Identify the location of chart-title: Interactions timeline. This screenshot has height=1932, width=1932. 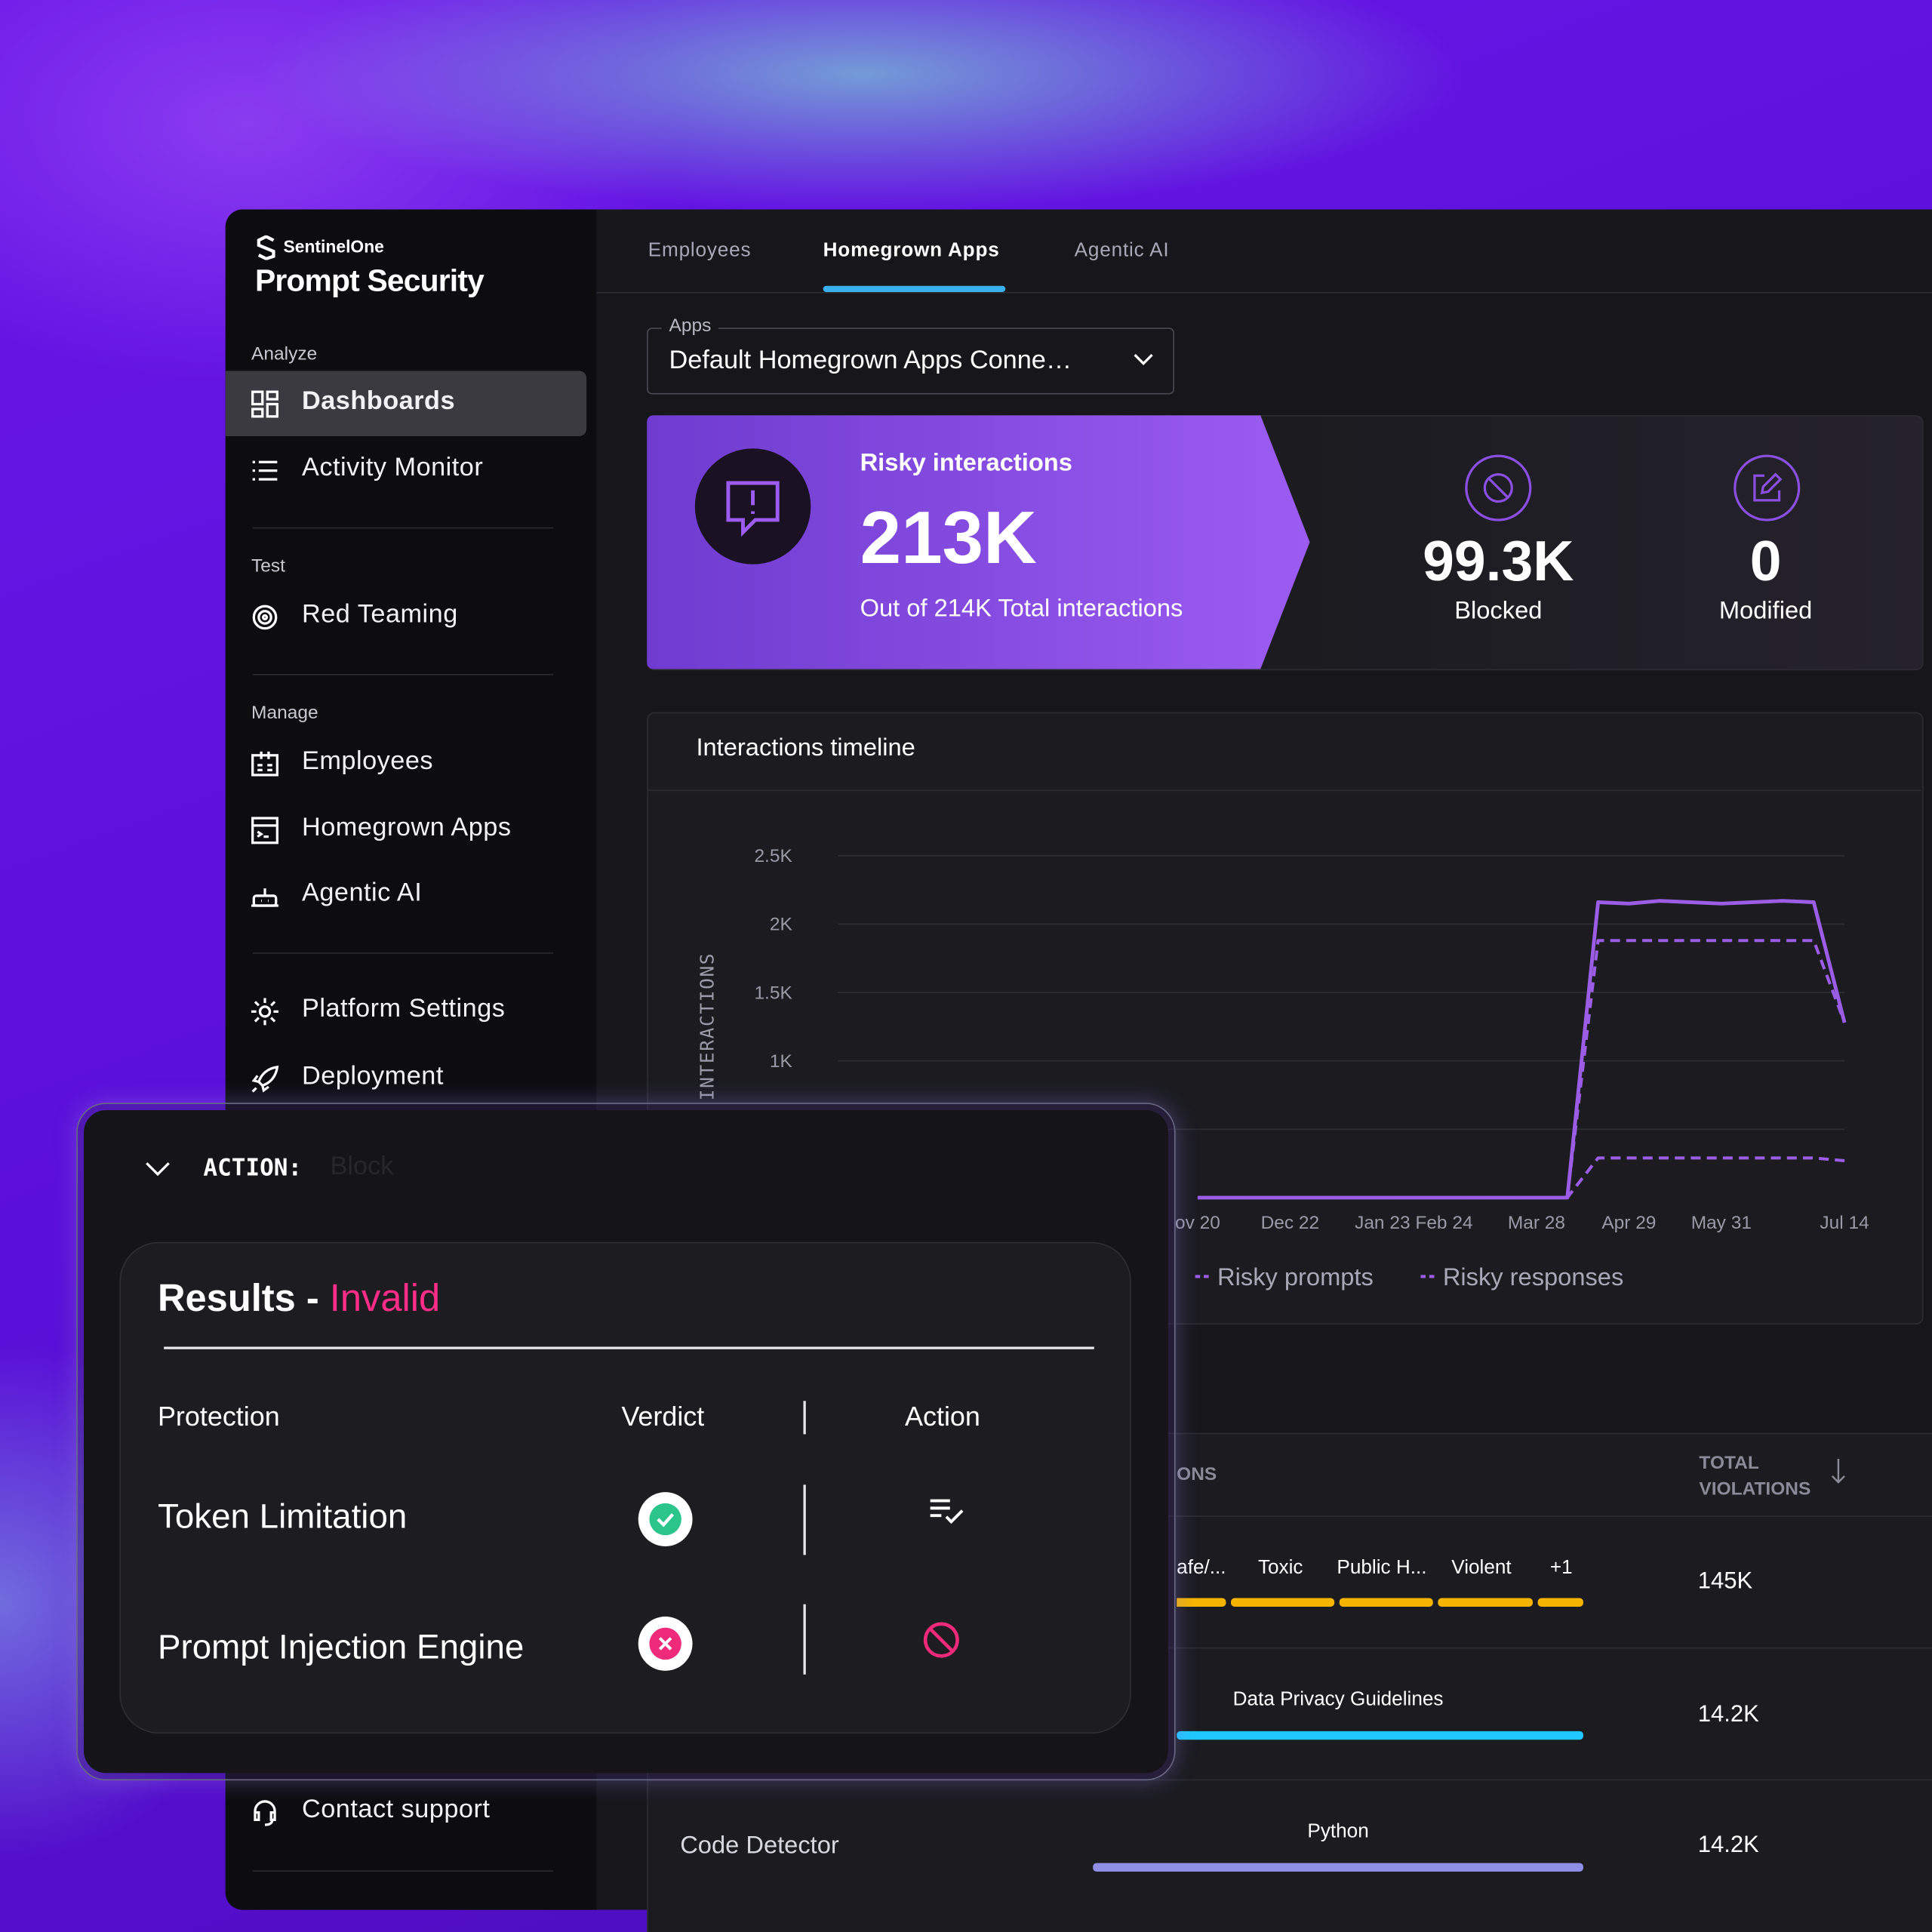
(805, 747).